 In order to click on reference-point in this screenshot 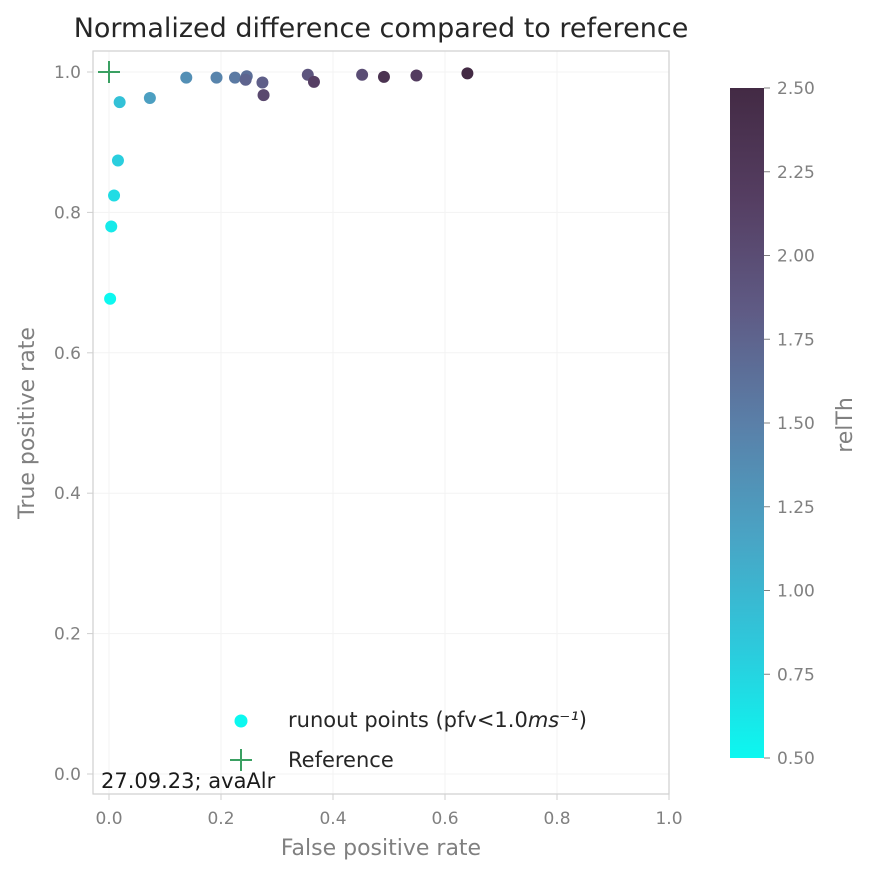, I will do `click(109, 72)`.